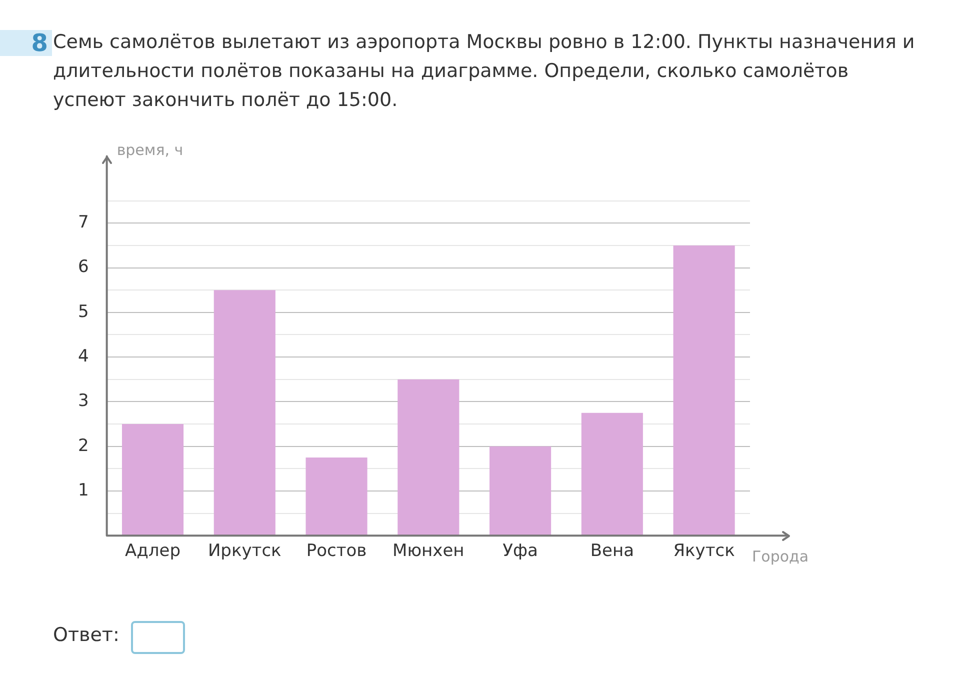 The width and height of the screenshot is (958, 692). What do you see at coordinates (153, 551) in the screenshot?
I see `x-tick-label: Адлер` at bounding box center [153, 551].